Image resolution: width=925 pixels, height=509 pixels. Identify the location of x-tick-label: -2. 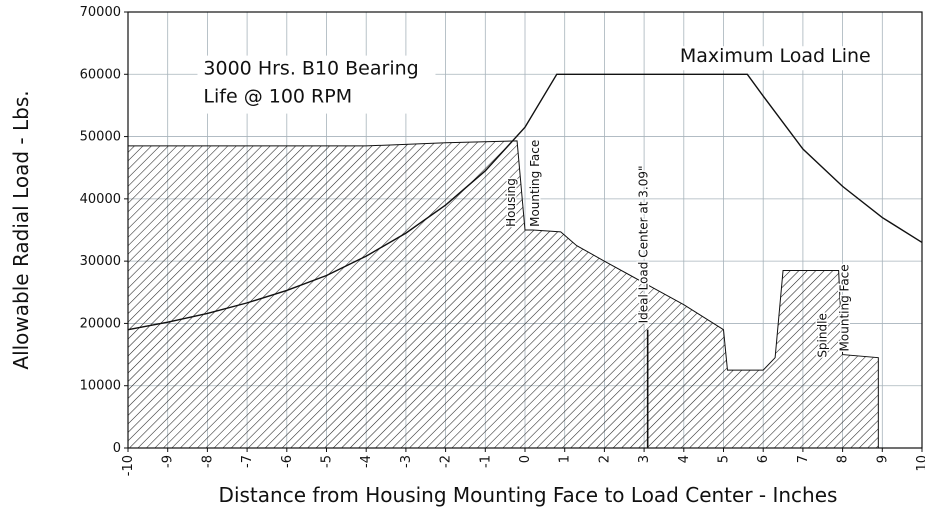
(446, 461).